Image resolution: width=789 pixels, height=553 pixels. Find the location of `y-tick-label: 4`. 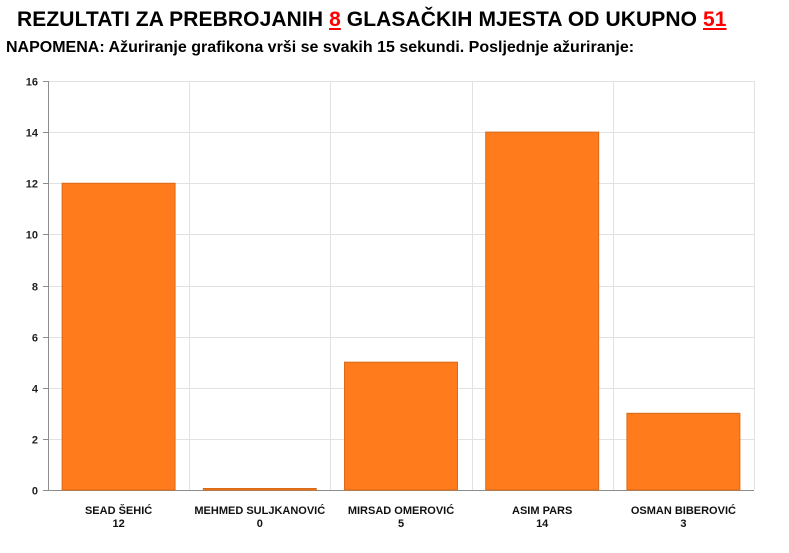

y-tick-label: 4 is located at coordinates (35, 390).